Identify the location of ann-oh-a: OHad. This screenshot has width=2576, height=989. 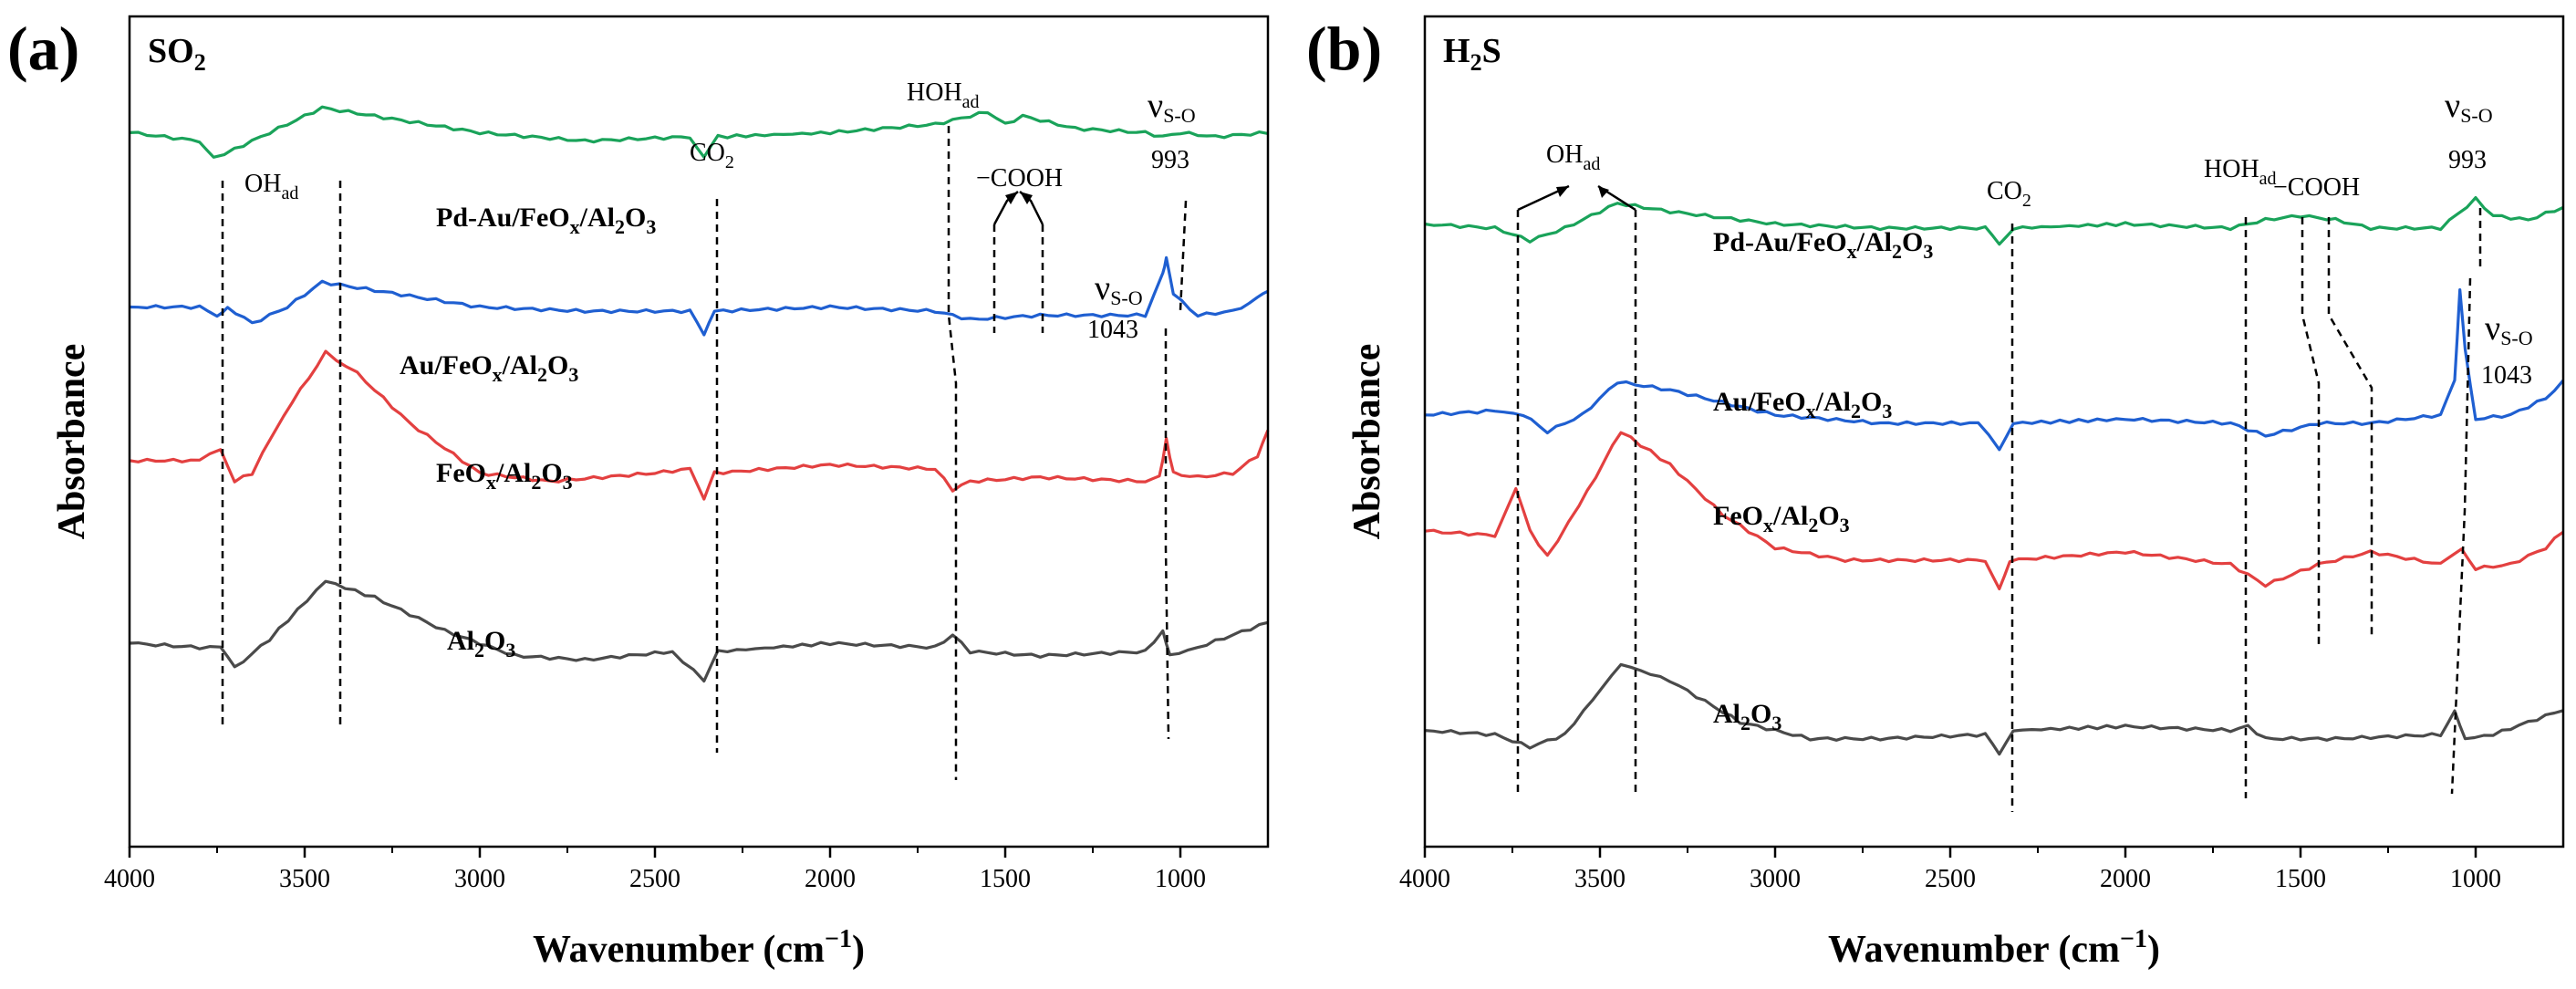
(271, 186).